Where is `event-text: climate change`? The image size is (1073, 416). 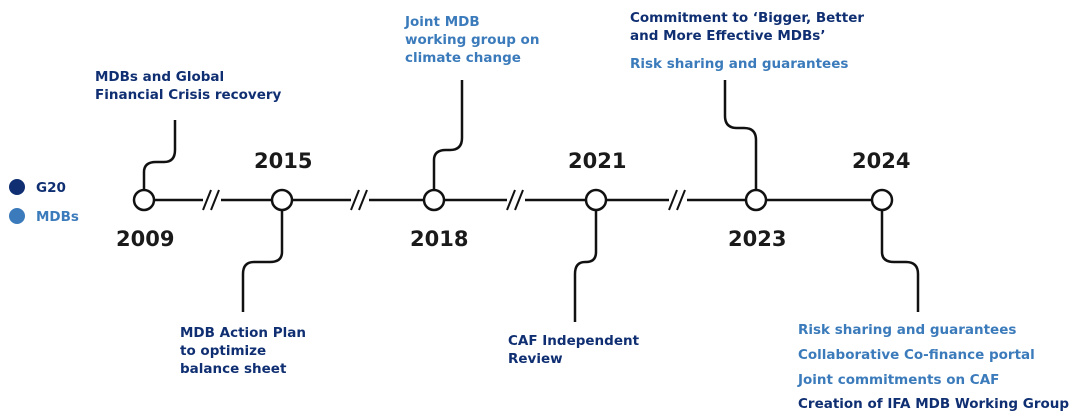 event-text: climate change is located at coordinates (463, 58).